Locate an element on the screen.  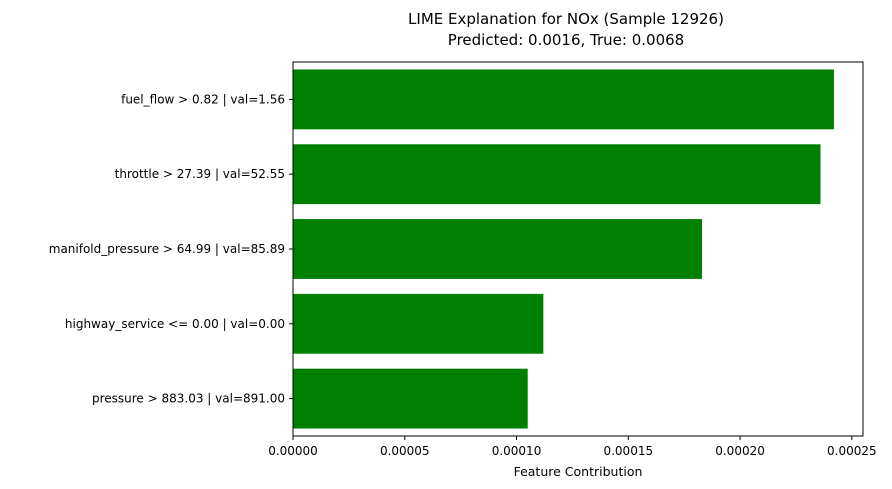
y-tick-label: pressure > 883.03 | val=891.00 is located at coordinates (188, 399).